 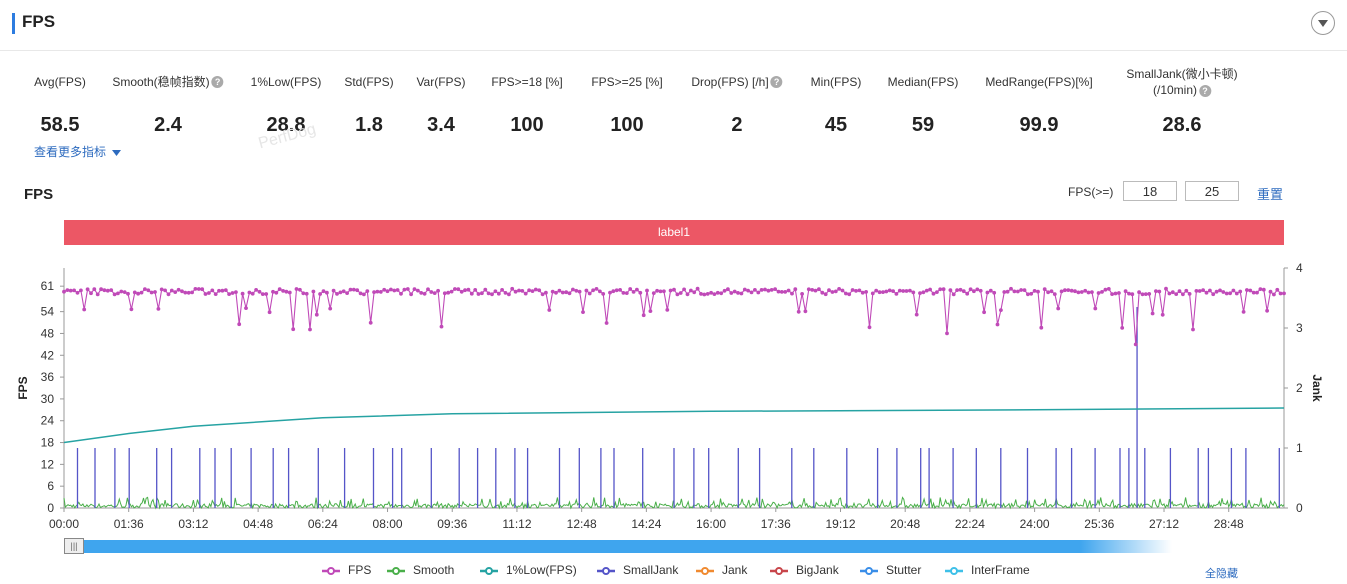 What do you see at coordinates (39, 21) in the screenshot?
I see `panel-title: FPS` at bounding box center [39, 21].